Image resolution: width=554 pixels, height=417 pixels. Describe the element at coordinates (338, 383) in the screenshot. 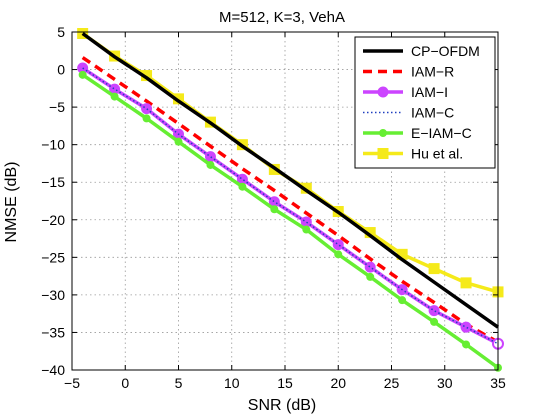

I see `x-tick-label: 20` at that location.